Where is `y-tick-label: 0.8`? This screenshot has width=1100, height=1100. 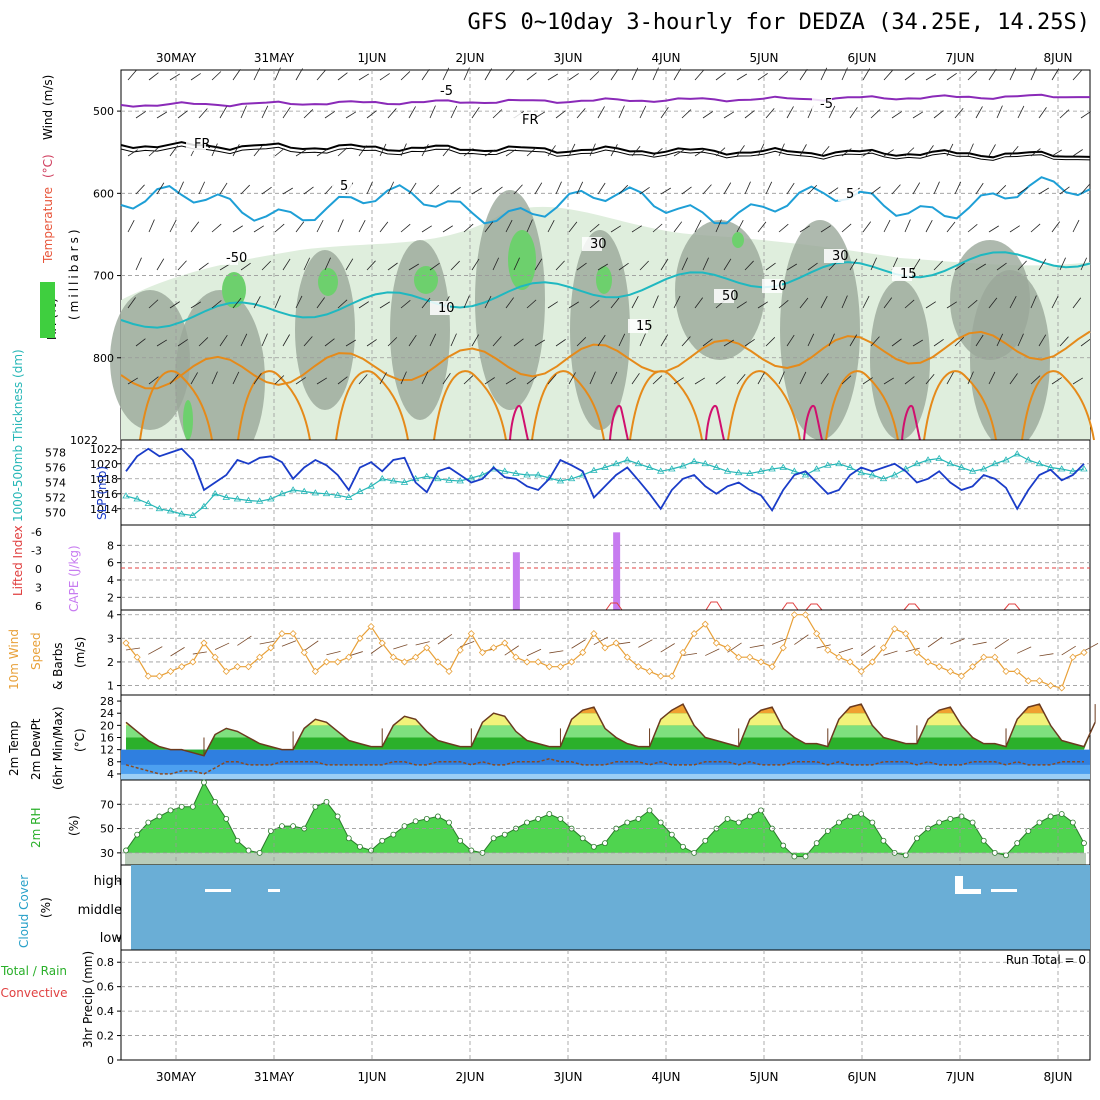
y-tick-label: 0.8 is located at coordinates (106, 962).